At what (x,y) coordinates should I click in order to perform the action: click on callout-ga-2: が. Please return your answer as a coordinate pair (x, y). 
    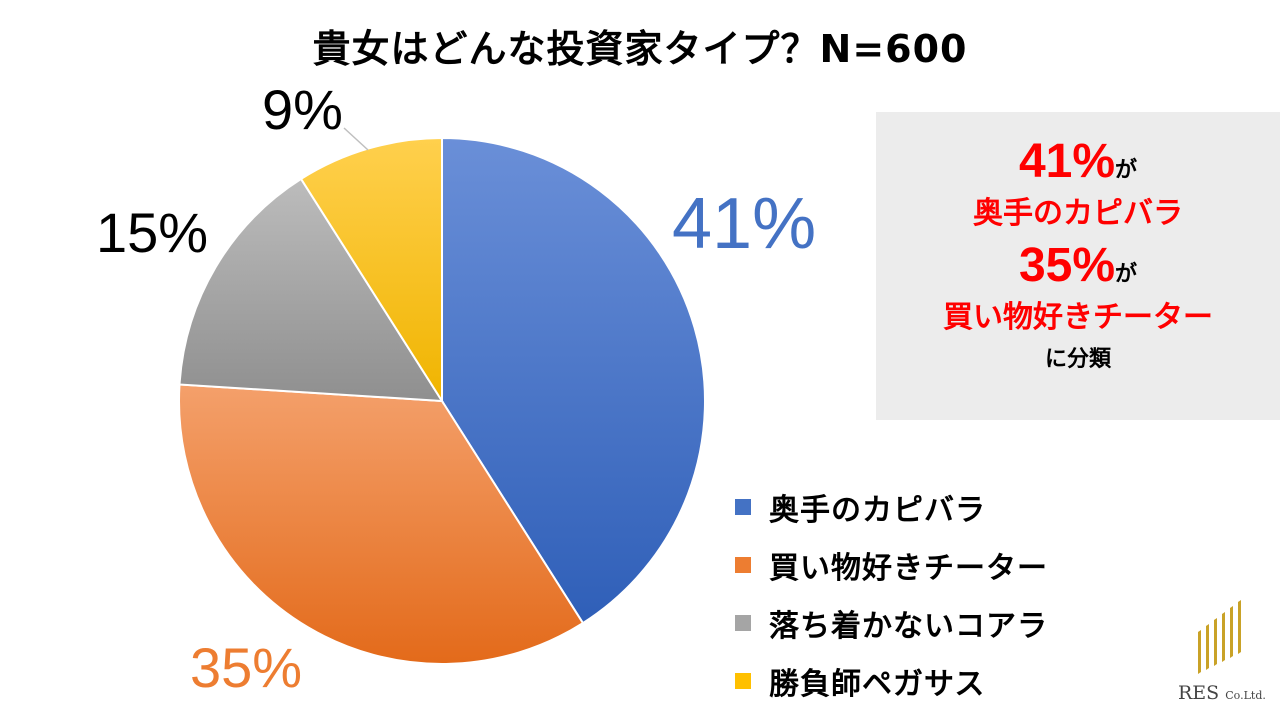
    Looking at the image, I should click on (1126, 274).